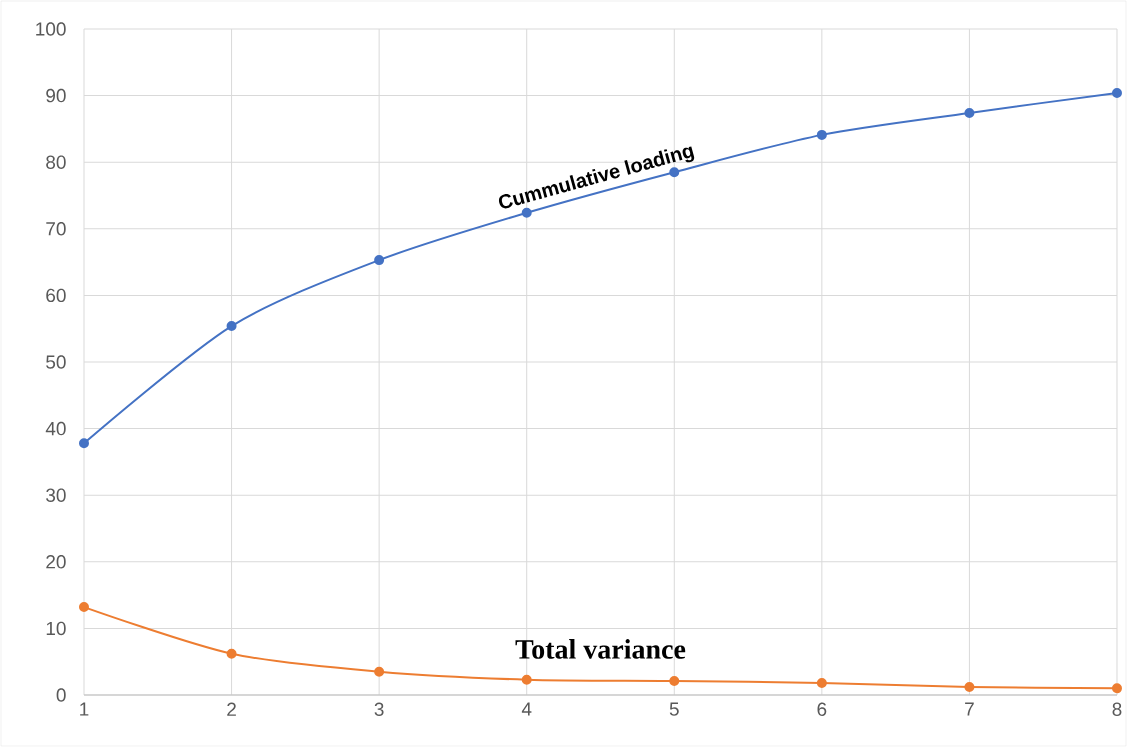 The width and height of the screenshot is (1127, 747). Describe the element at coordinates (55, 428) in the screenshot. I see `y-tick-label: 40` at that location.